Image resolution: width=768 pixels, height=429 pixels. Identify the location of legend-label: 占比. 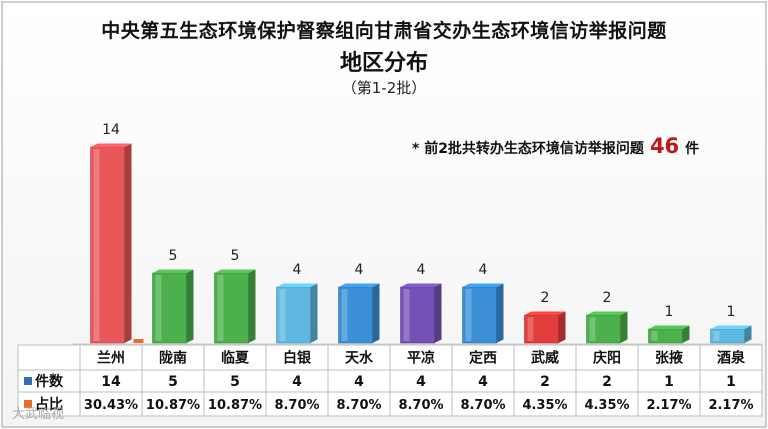
(49, 404).